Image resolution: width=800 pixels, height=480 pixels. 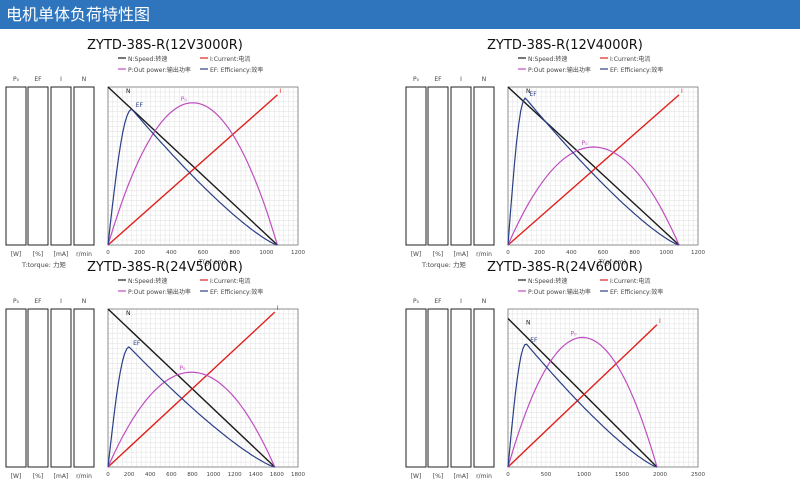 I want to click on x-axis-label: T(gf·cm), so click(x=612, y=262).